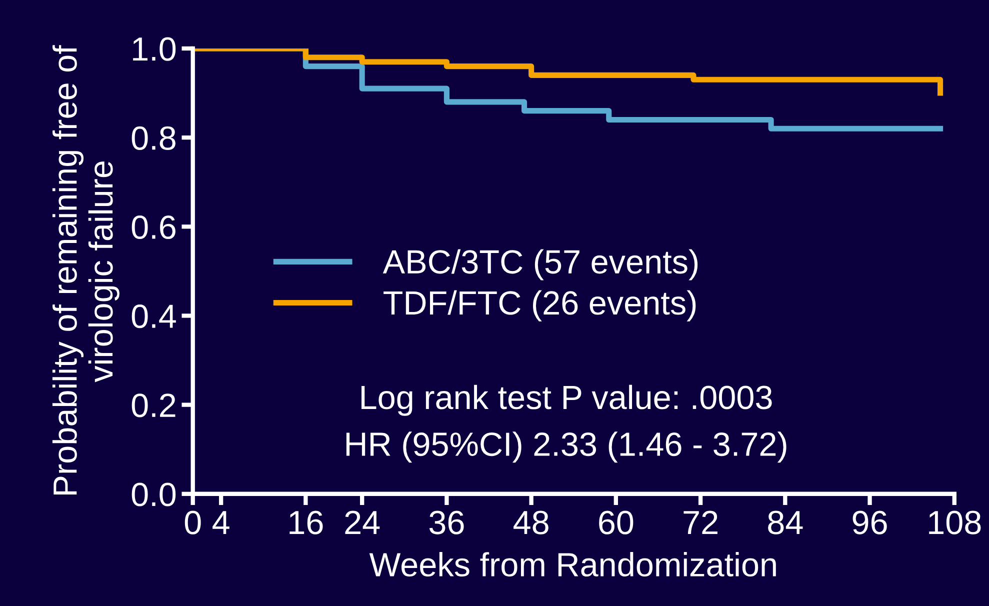  I want to click on y-tick-label: 0.6, so click(154, 227).